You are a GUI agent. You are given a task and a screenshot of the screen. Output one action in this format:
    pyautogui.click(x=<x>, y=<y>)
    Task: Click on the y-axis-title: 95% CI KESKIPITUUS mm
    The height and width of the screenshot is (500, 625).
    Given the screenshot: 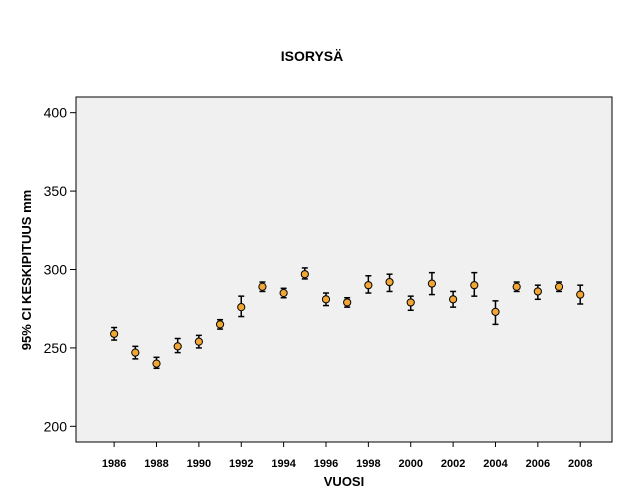 What is the action you would take?
    pyautogui.click(x=26, y=270)
    